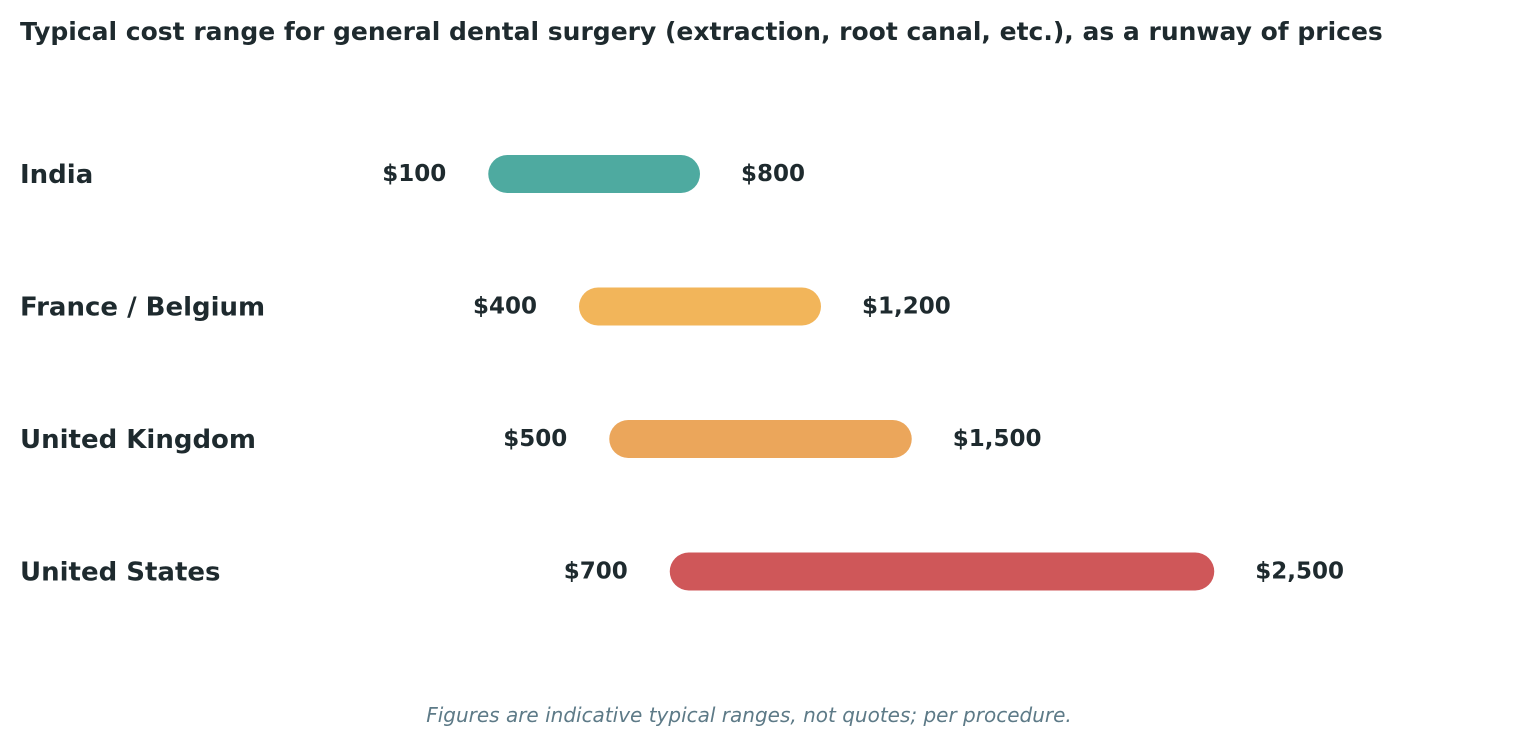 The width and height of the screenshot is (1521, 746). What do you see at coordinates (56, 175) in the screenshot?
I see `category-label: India` at bounding box center [56, 175].